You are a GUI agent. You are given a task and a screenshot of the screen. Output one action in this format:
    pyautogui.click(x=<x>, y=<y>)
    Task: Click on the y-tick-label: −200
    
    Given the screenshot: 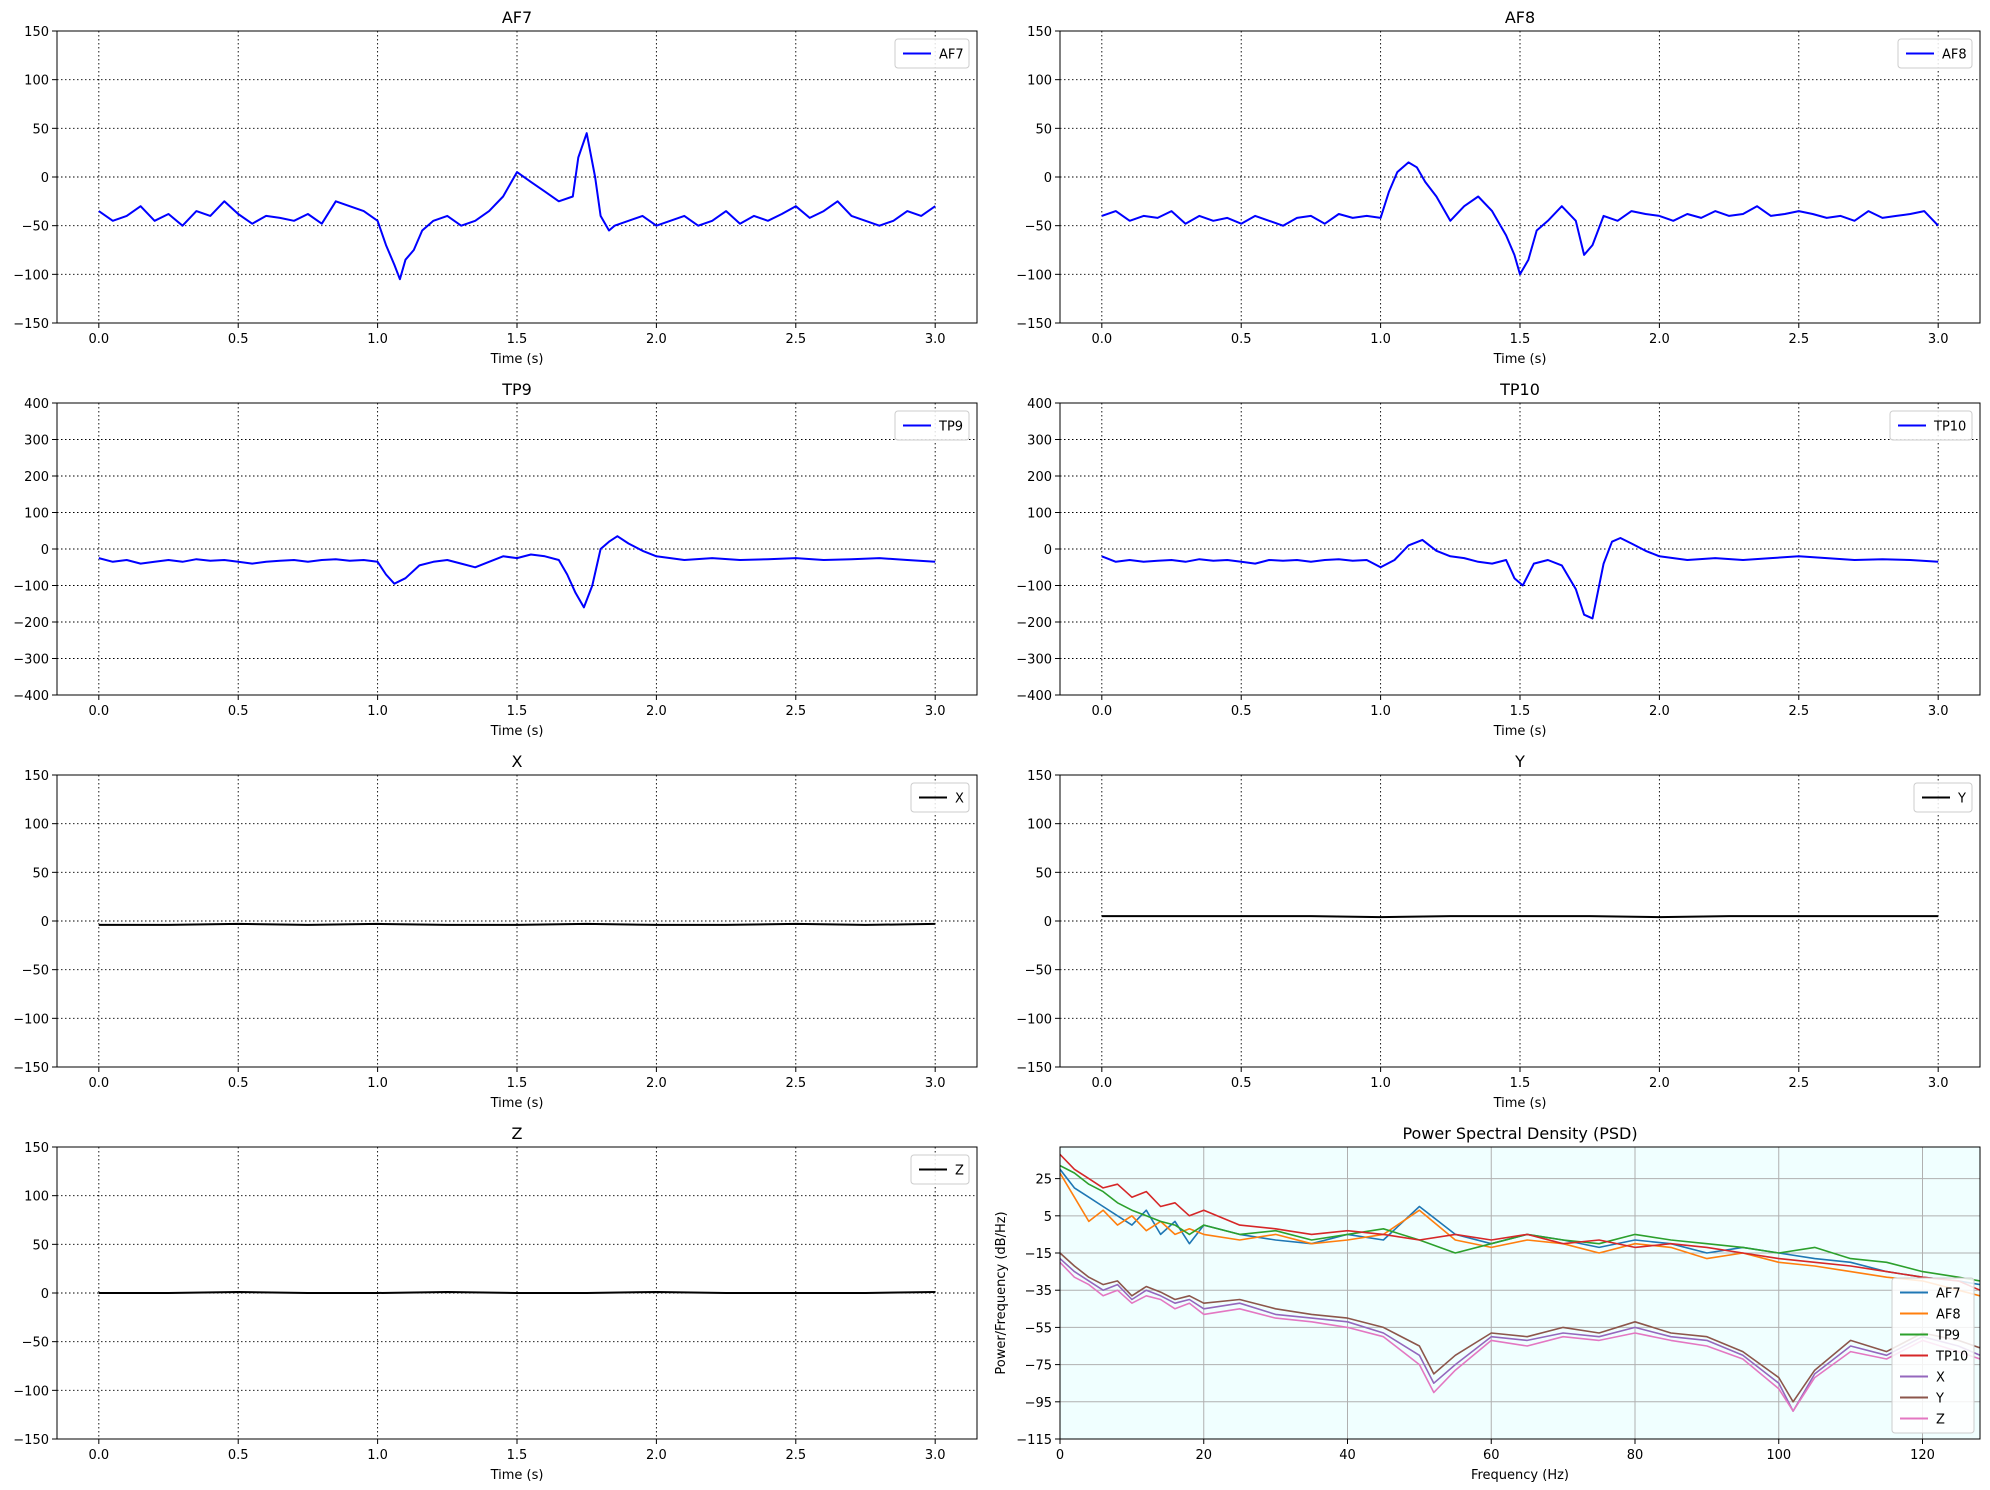 What is the action you would take?
    pyautogui.click(x=1034, y=623)
    